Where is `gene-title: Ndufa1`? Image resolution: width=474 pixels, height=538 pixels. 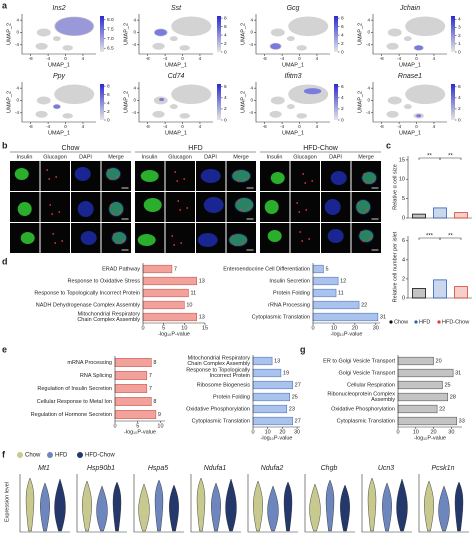
gene-title: Ndufa1 is located at coordinates (215, 468).